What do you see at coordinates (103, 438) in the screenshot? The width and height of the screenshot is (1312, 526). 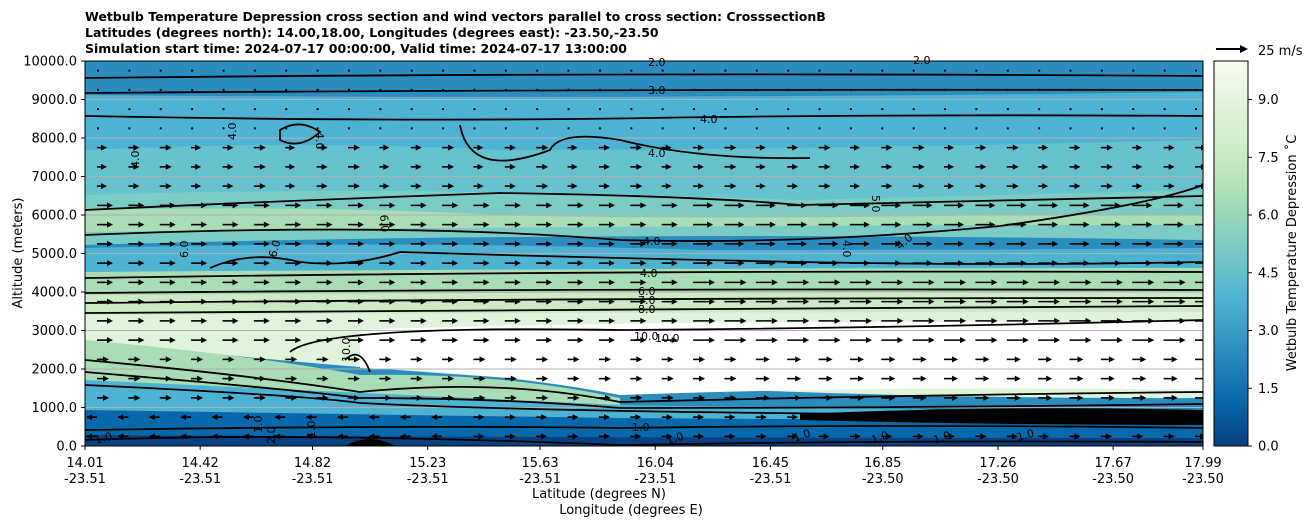 I see `contour-label: 1.0` at bounding box center [103, 438].